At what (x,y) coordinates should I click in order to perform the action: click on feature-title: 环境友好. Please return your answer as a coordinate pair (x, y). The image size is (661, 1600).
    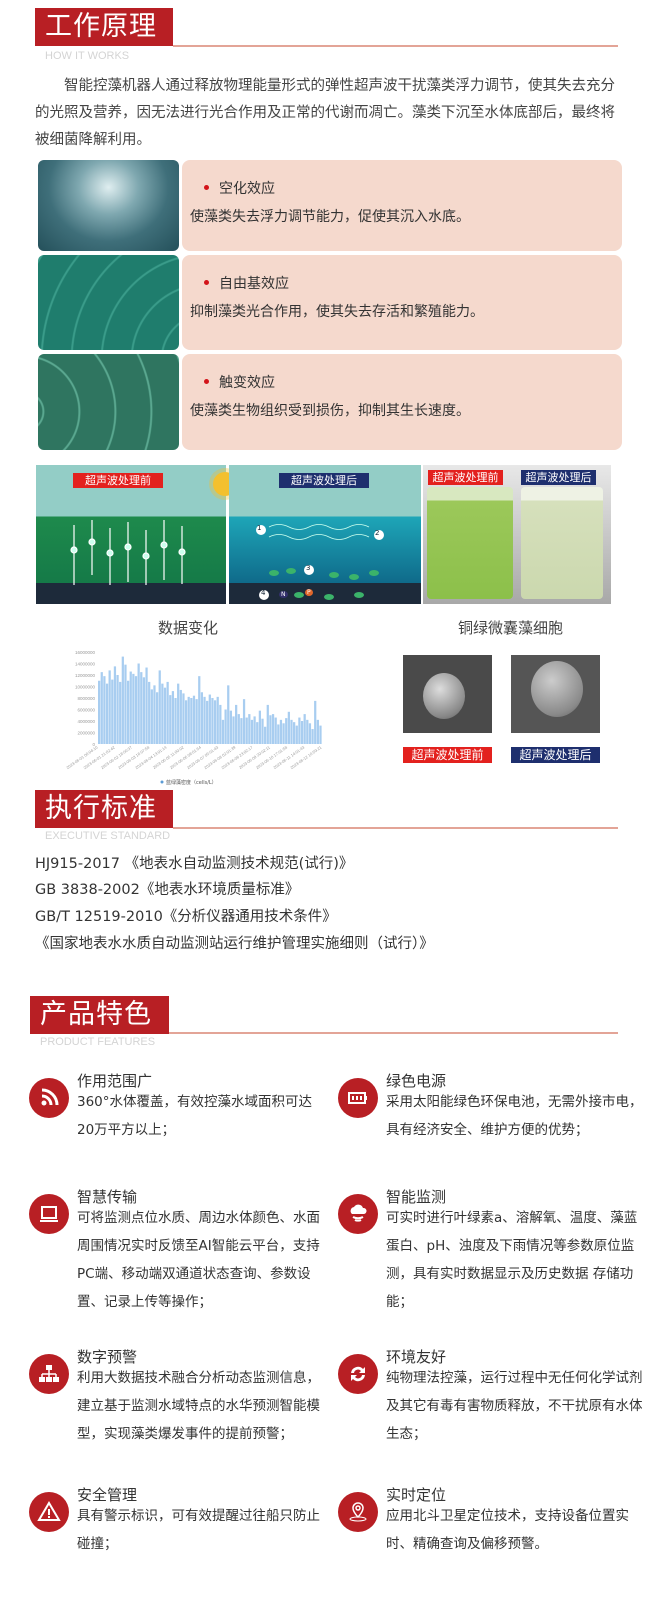
    Looking at the image, I should click on (416, 1357).